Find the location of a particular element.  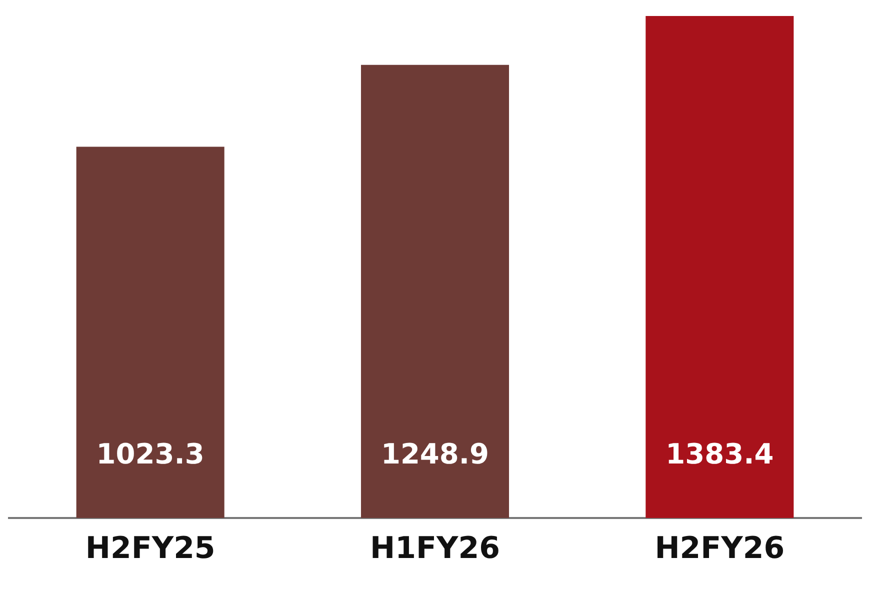

data-label: 1023.3 is located at coordinates (150, 453).